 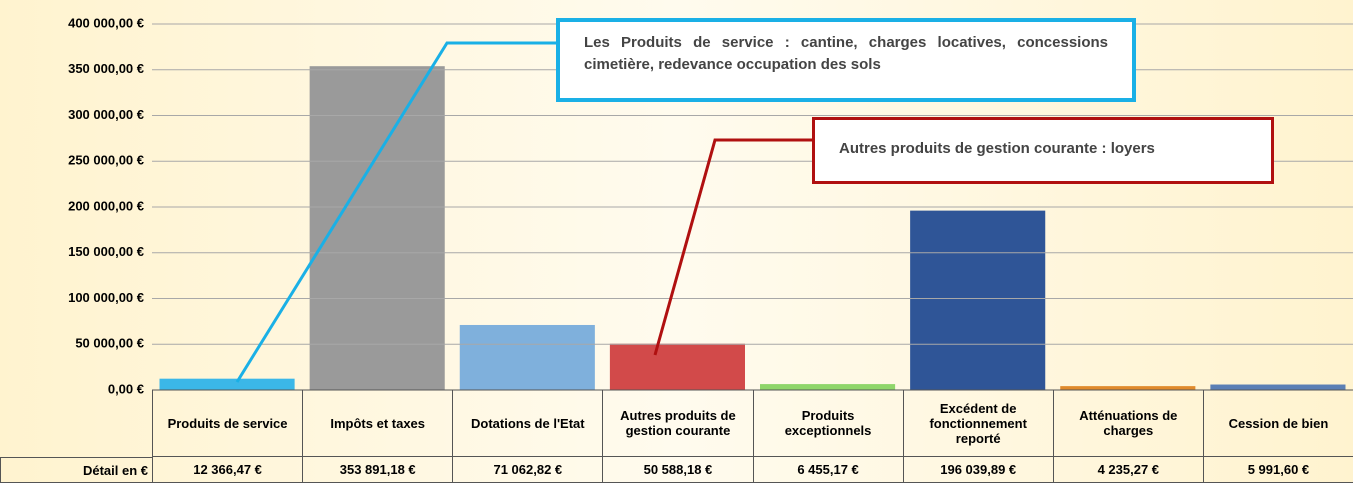 What do you see at coordinates (106, 22) in the screenshot?
I see `y-tick-label: 400 000,00 €` at bounding box center [106, 22].